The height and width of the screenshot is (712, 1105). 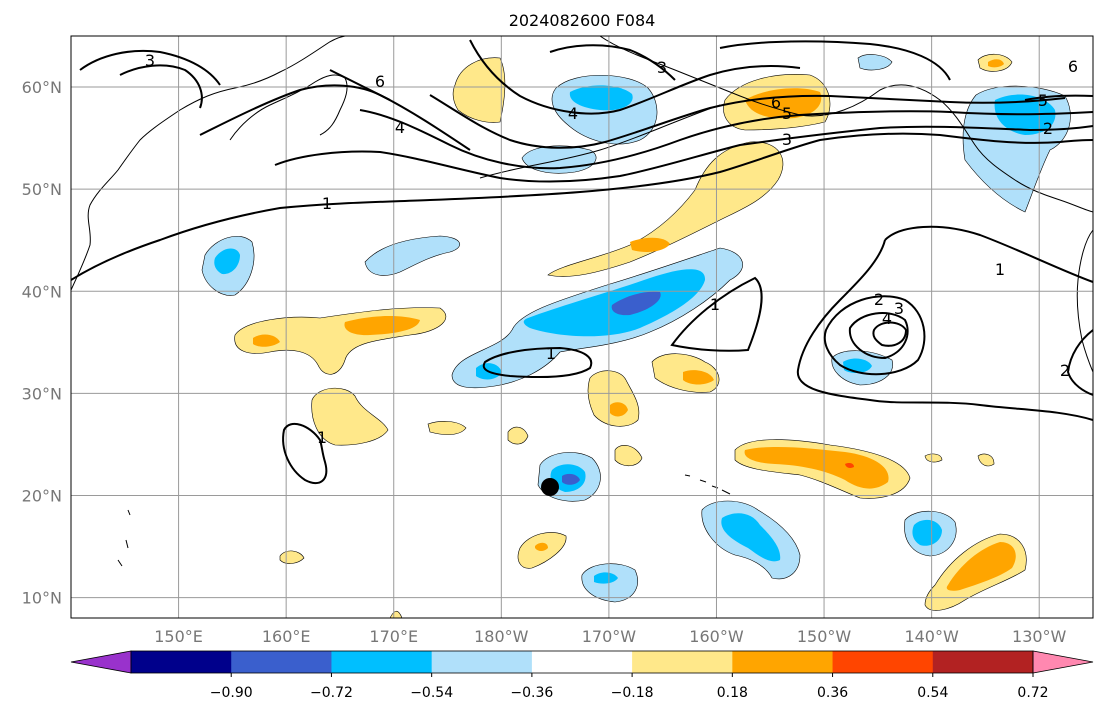 What do you see at coordinates (824, 636) in the screenshot?
I see `lon-tick-label: 150°W` at bounding box center [824, 636].